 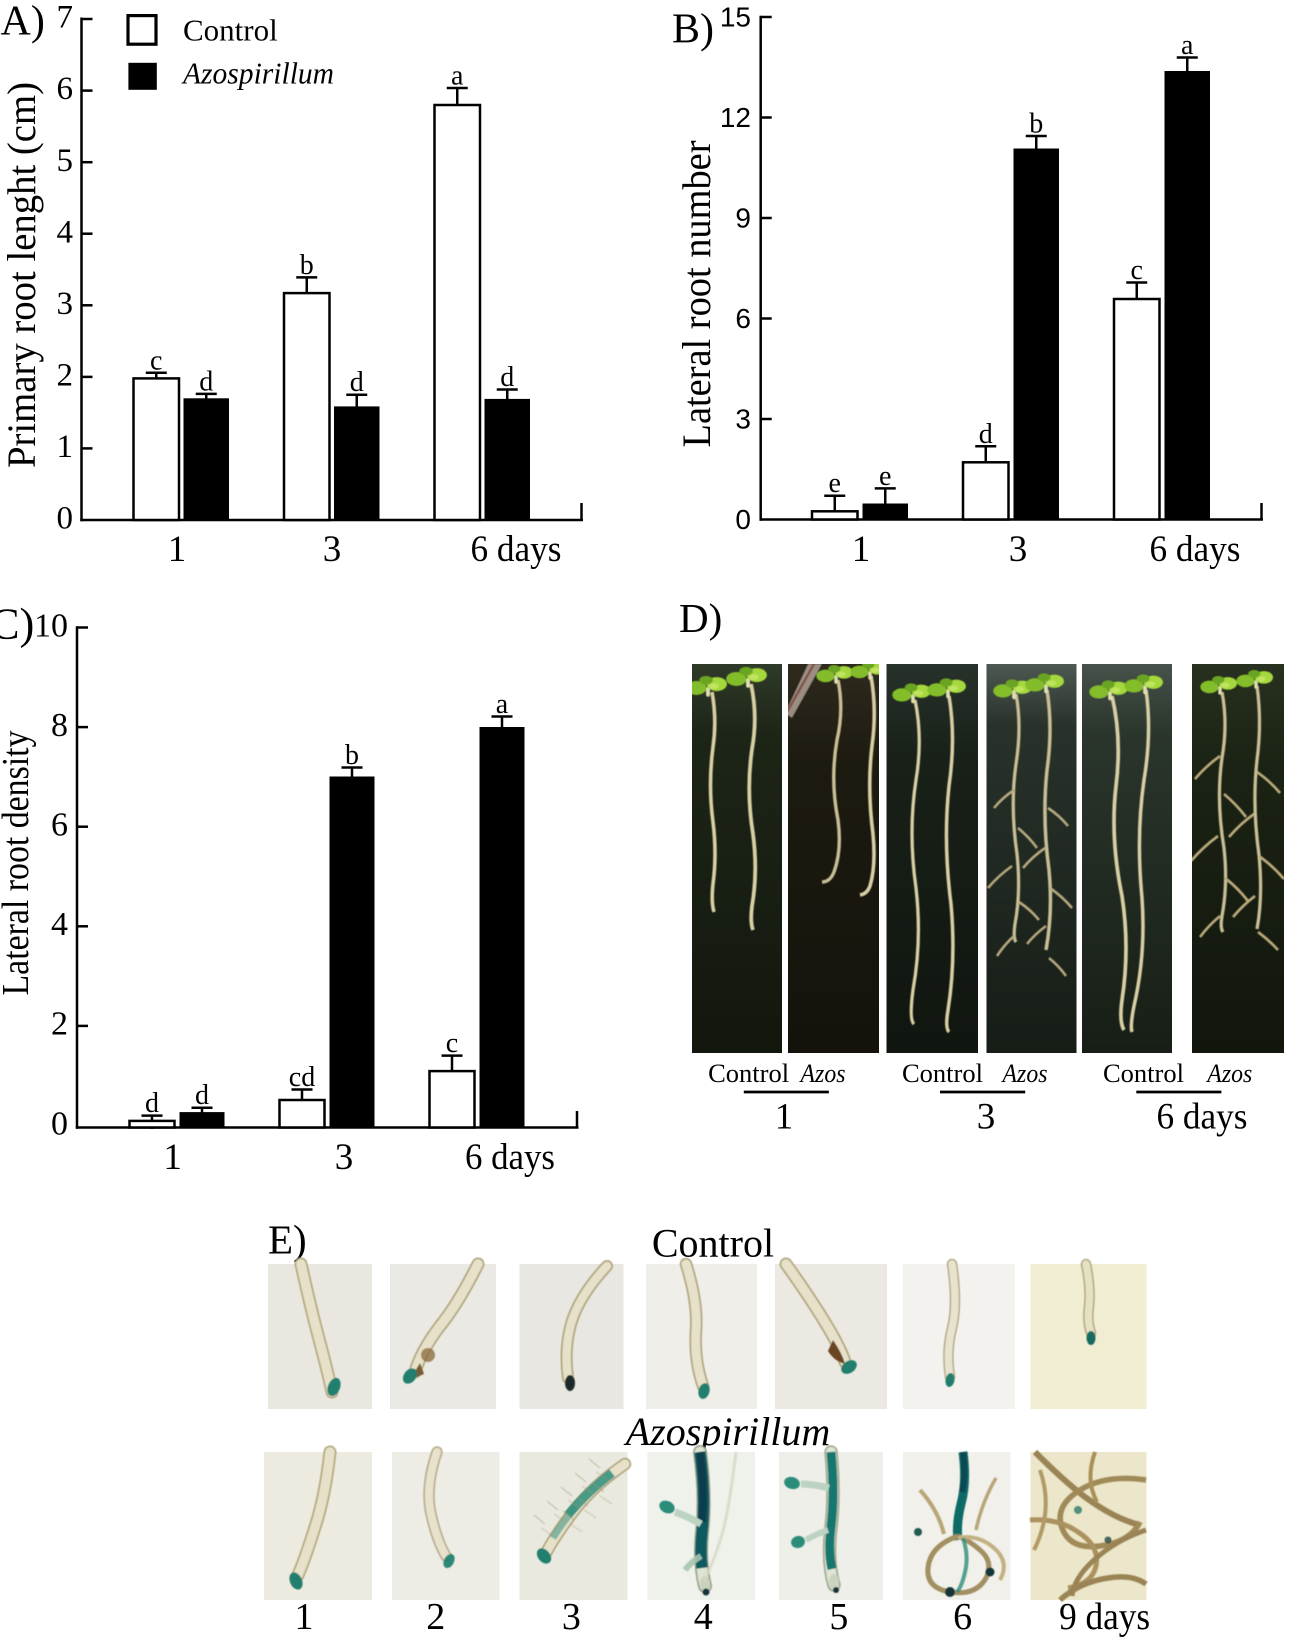 What do you see at coordinates (735, 16) in the screenshot?
I see `svg-text: 15` at bounding box center [735, 16].